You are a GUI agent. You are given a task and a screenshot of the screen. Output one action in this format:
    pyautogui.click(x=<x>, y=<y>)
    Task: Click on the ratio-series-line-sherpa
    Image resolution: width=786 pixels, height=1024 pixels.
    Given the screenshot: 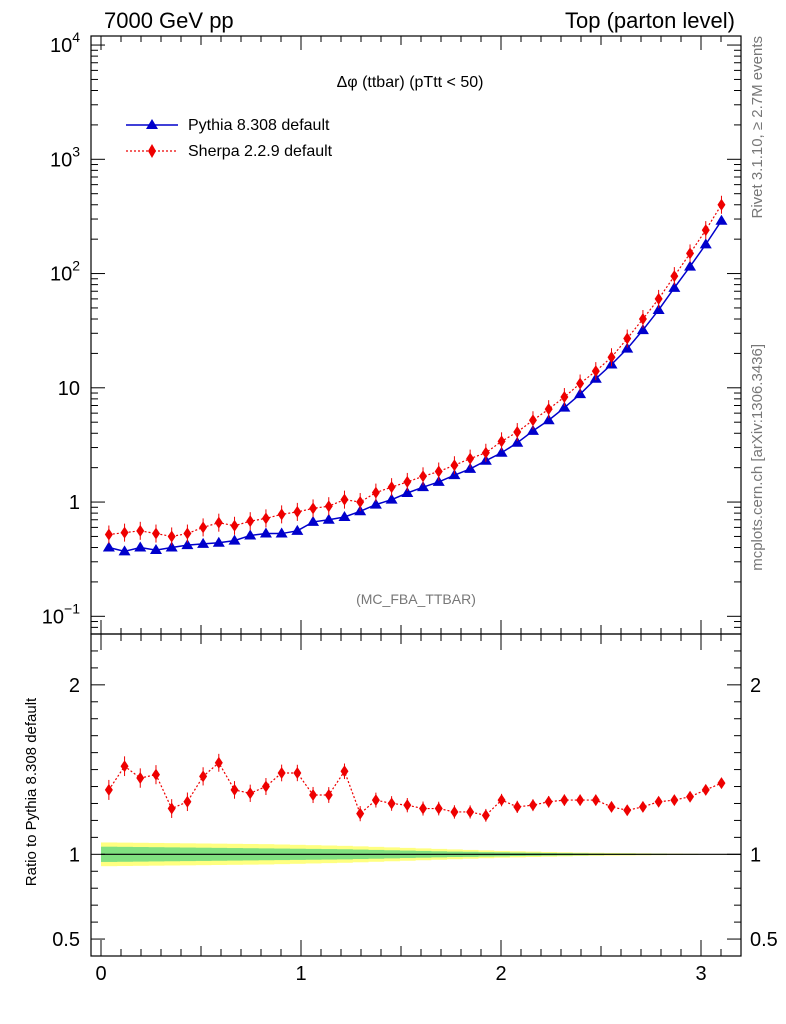 What is the action you would take?
    pyautogui.click(x=415, y=788)
    